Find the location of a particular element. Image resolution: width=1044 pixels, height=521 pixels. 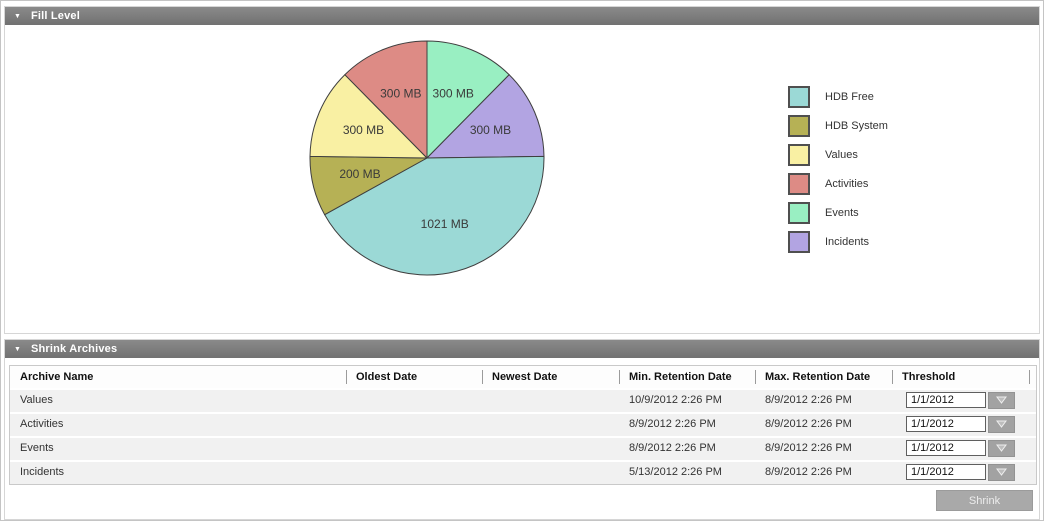

legend-label: Events is located at coordinates (842, 213).